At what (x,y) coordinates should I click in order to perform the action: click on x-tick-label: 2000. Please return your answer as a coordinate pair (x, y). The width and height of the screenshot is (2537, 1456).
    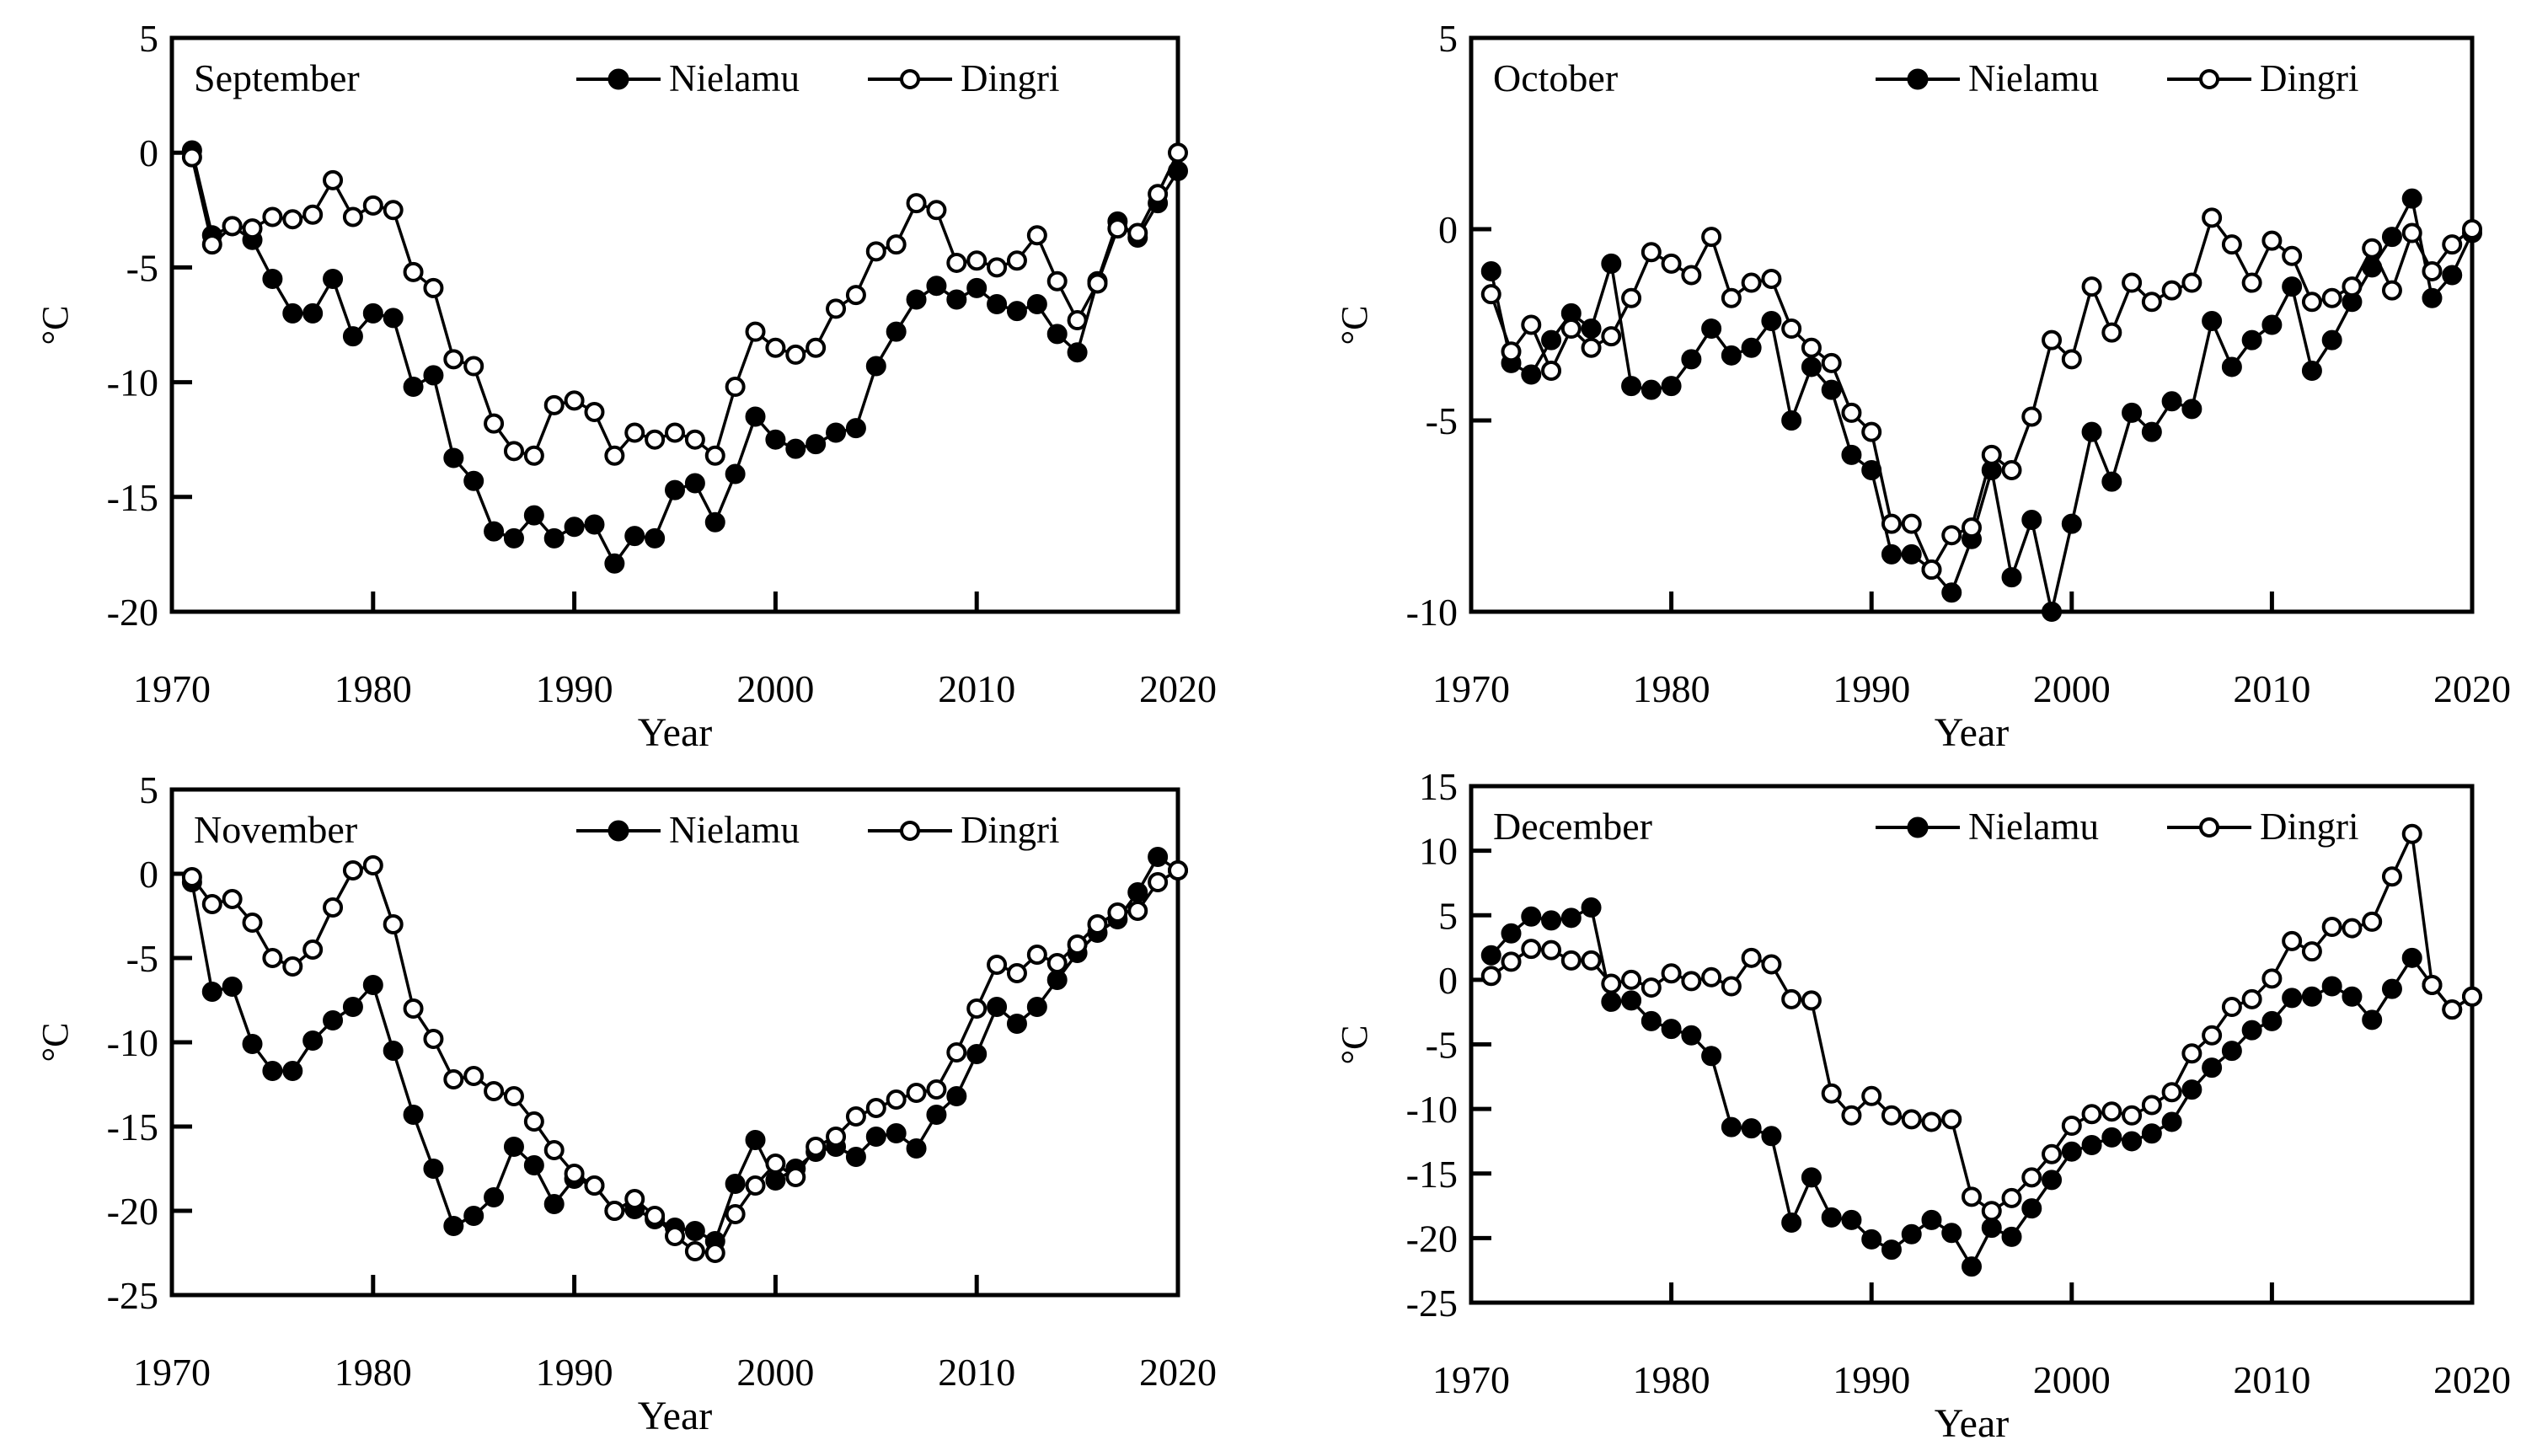
    Looking at the image, I should click on (775, 1372).